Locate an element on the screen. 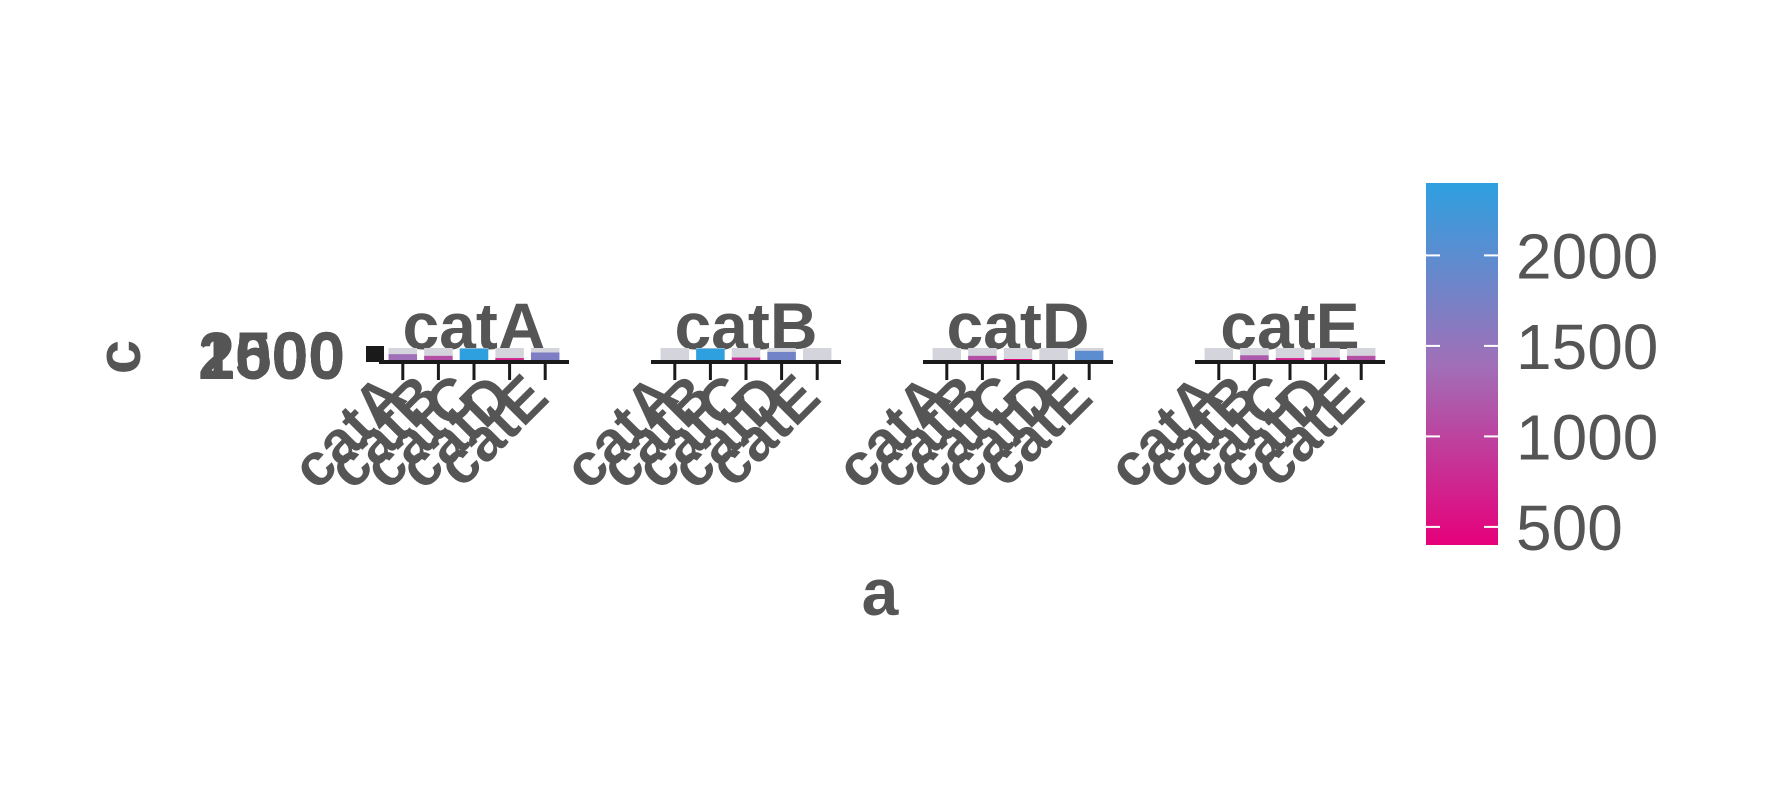 This screenshot has width=1778, height=809. y-tick-label: 1500 is located at coordinates (271, 355).